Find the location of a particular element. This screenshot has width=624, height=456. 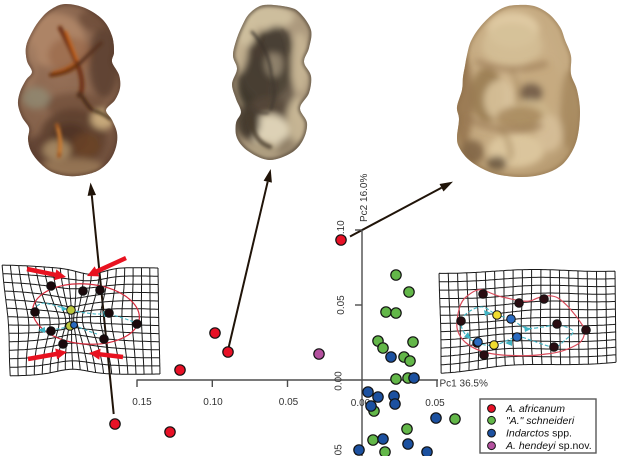

svg-text: Pc1 36.5% is located at coordinates (464, 384).